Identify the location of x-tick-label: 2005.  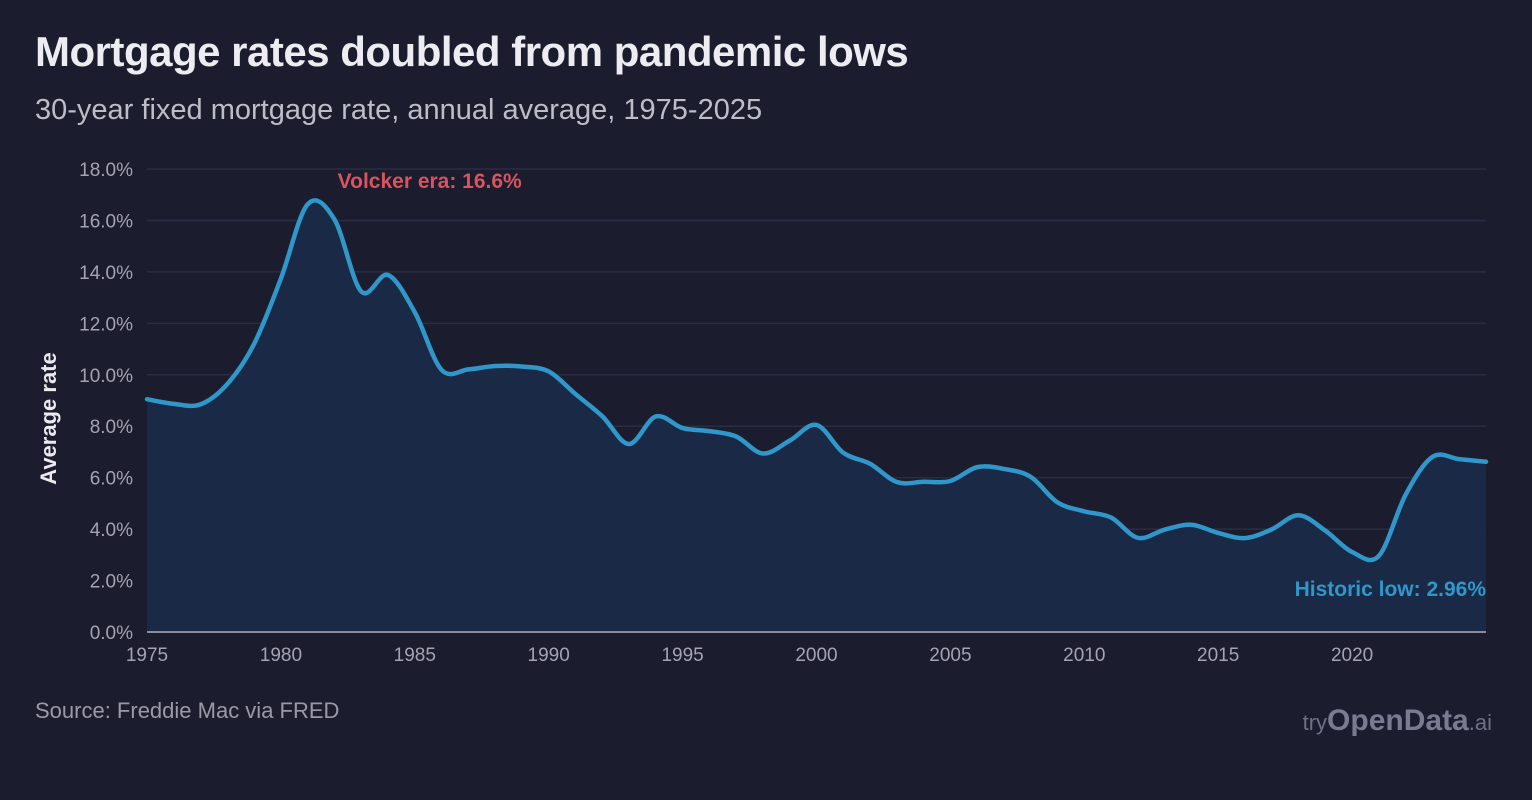
(950, 655).